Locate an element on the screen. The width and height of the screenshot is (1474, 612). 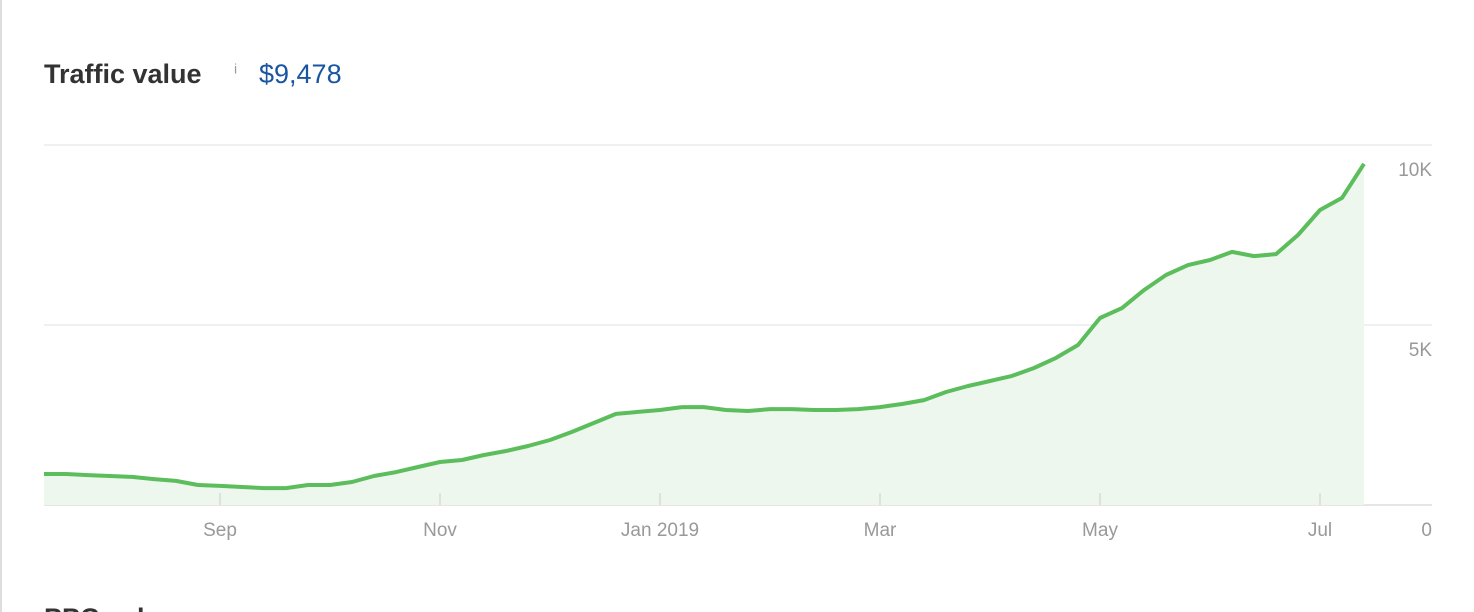
x-tick-label: Jul is located at coordinates (1320, 530).